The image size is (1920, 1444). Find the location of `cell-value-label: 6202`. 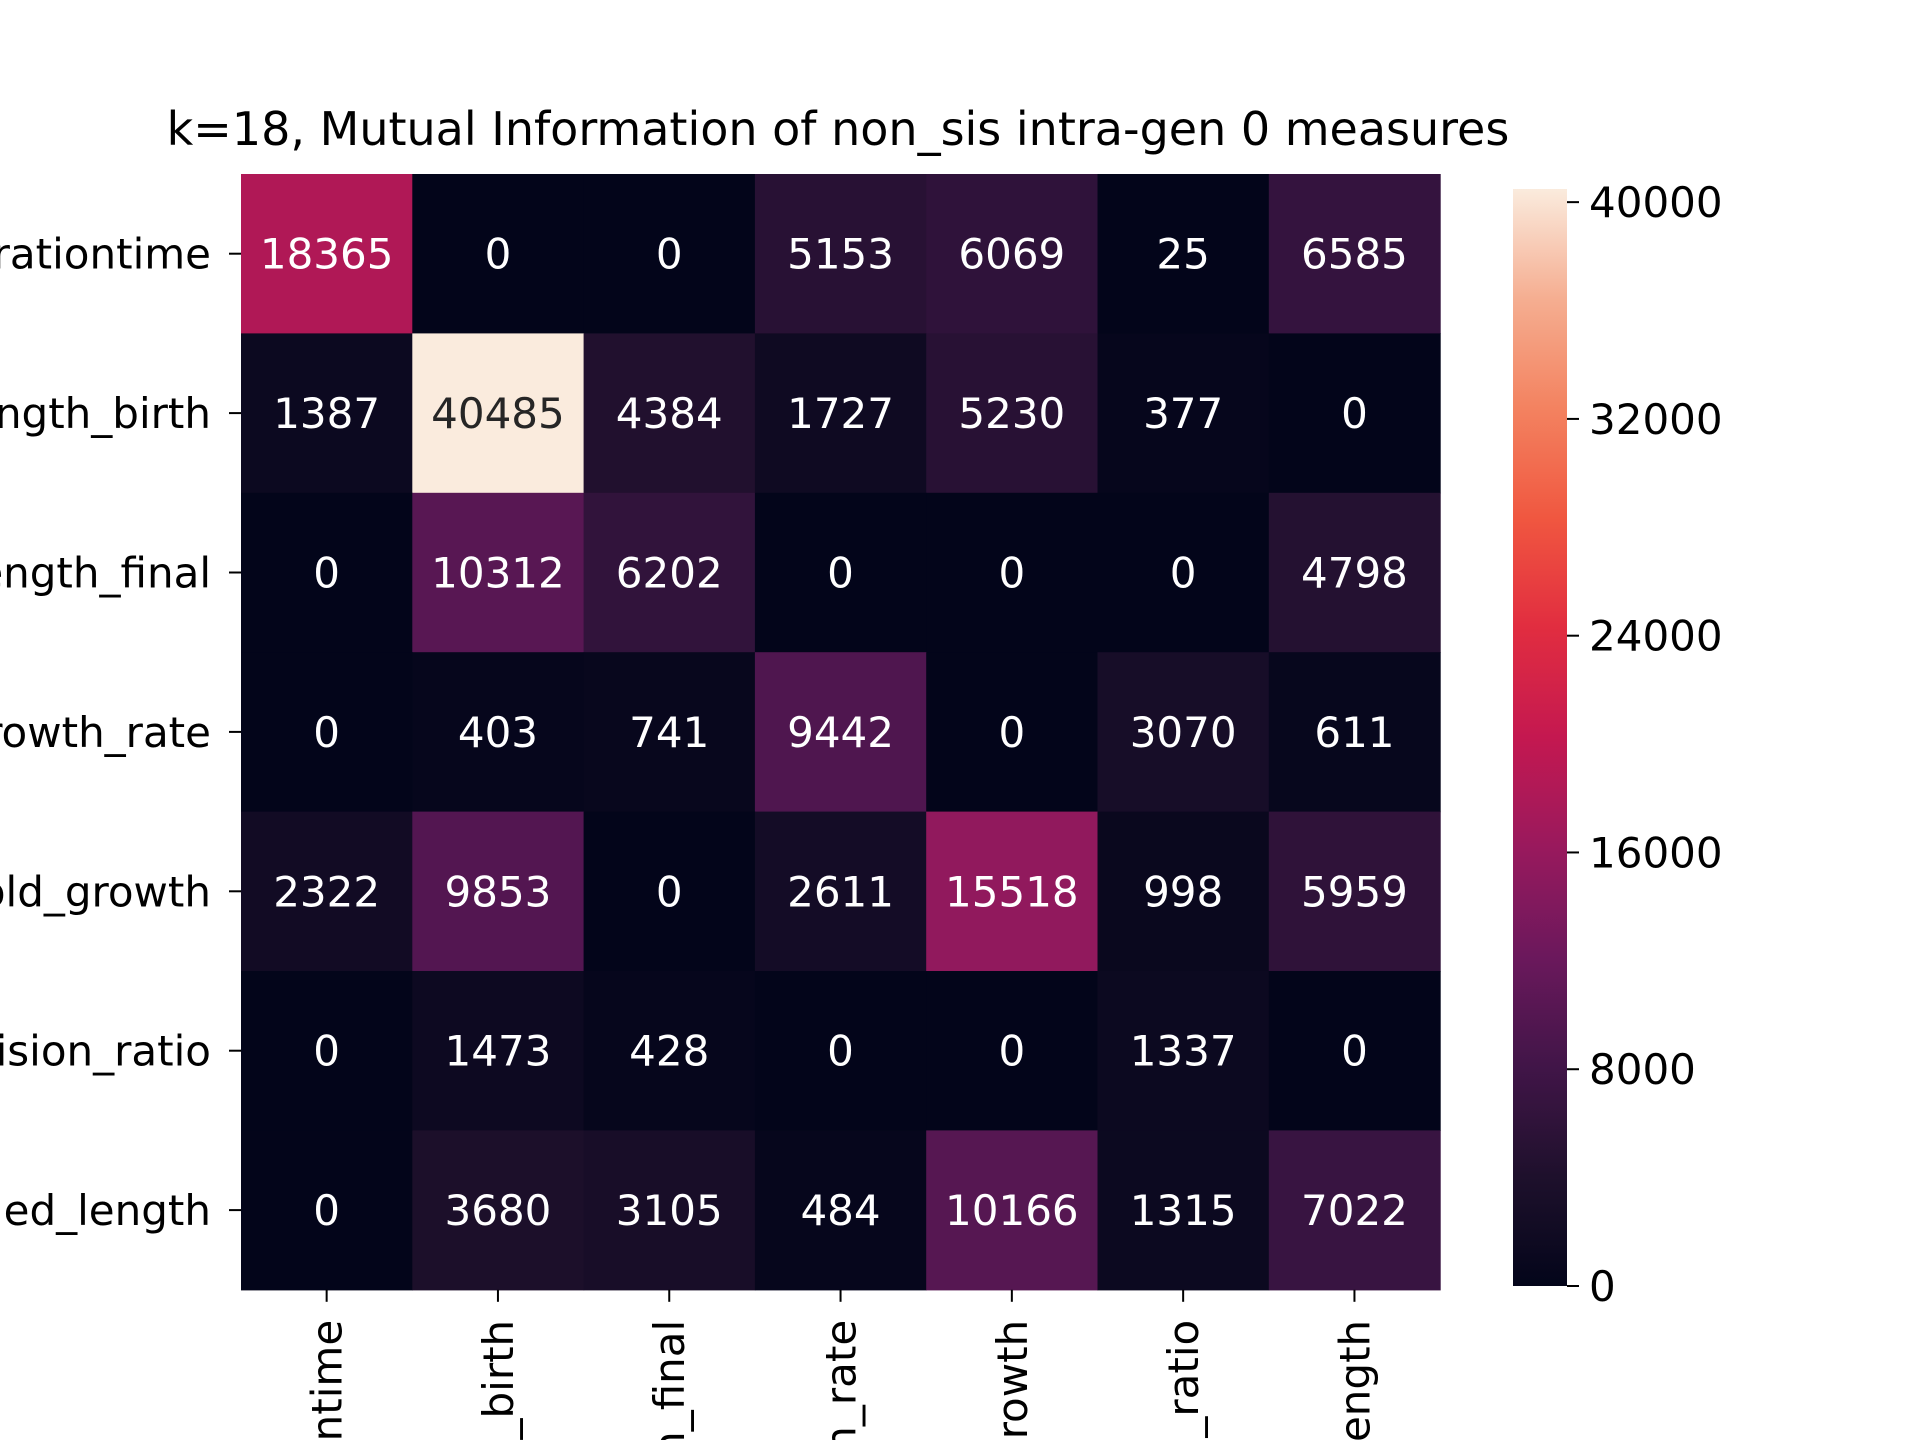

cell-value-label: 6202 is located at coordinates (669, 573).